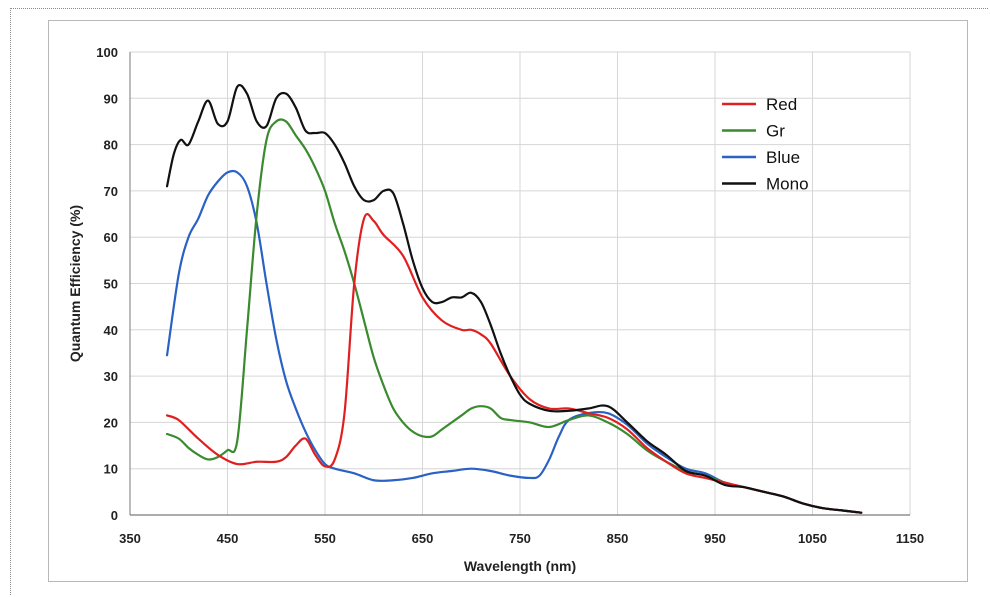  What do you see at coordinates (111, 145) in the screenshot?
I see `y-tick-label: 80` at bounding box center [111, 145].